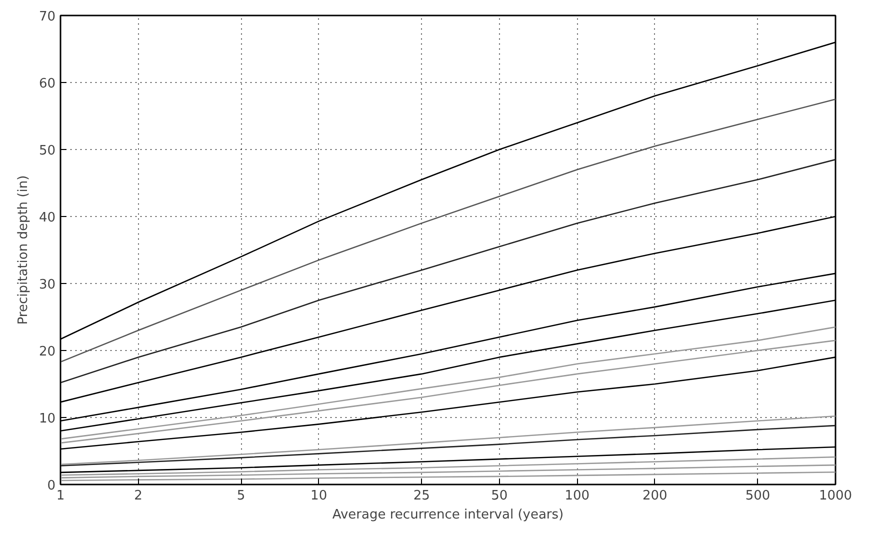  Describe the element at coordinates (835, 496) in the screenshot. I see `x-tick-label: 1000` at that location.